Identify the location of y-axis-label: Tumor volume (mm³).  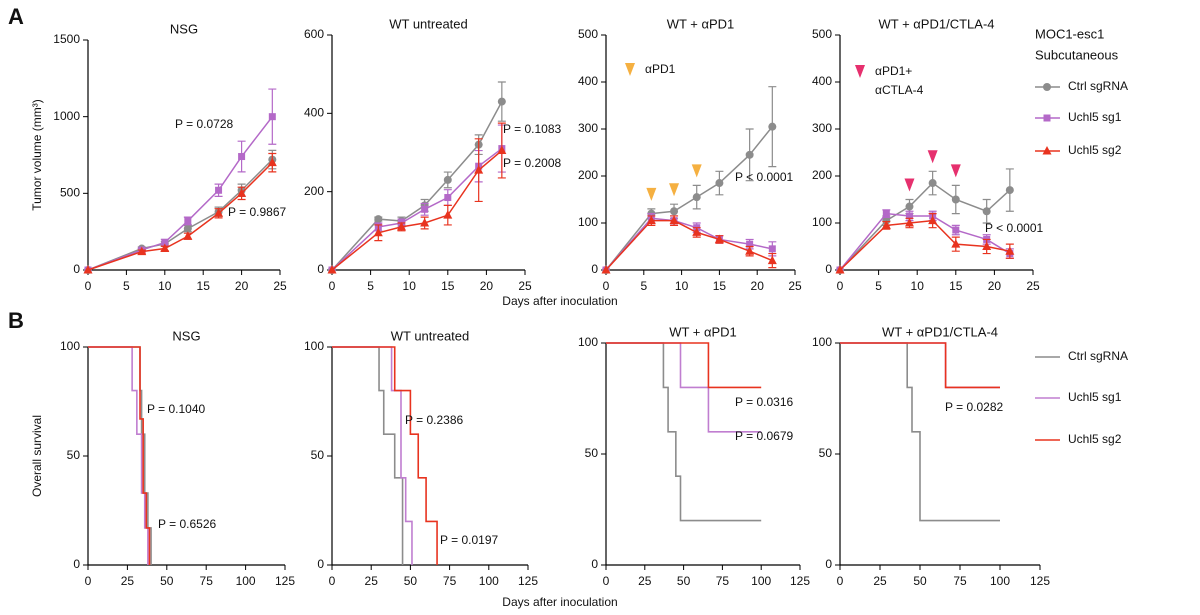
(37, 155).